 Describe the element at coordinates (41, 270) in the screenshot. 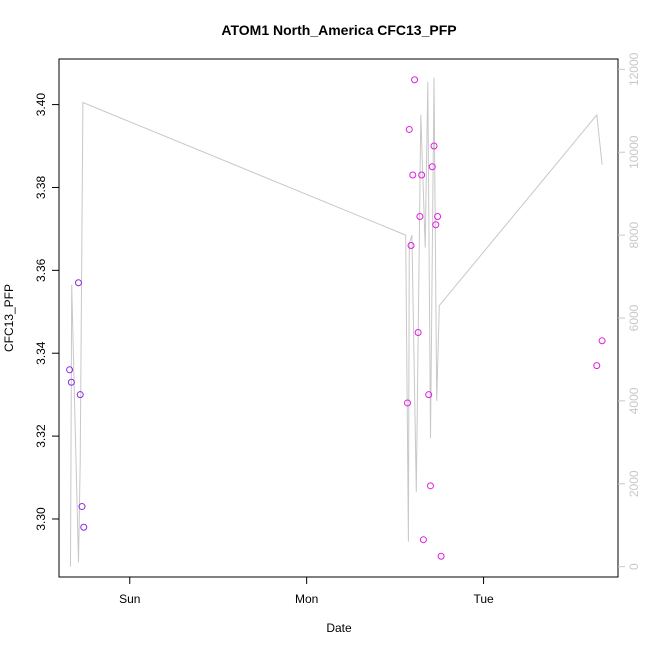

I see `y-tick-label-3: 3.36` at that location.